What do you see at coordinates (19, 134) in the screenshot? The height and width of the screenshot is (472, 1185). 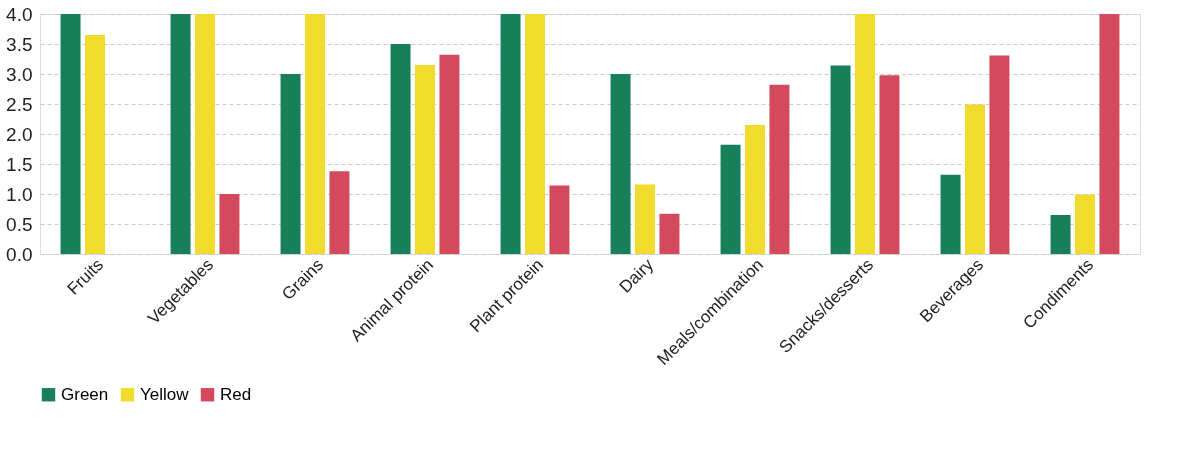 I see `y-tick-label: 2.0` at bounding box center [19, 134].